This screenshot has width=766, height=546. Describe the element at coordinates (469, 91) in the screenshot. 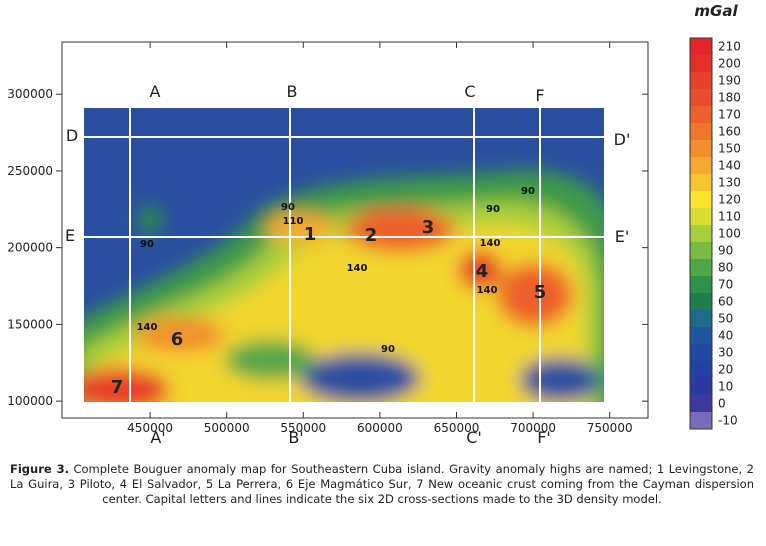

I see `section-label: C` at that location.